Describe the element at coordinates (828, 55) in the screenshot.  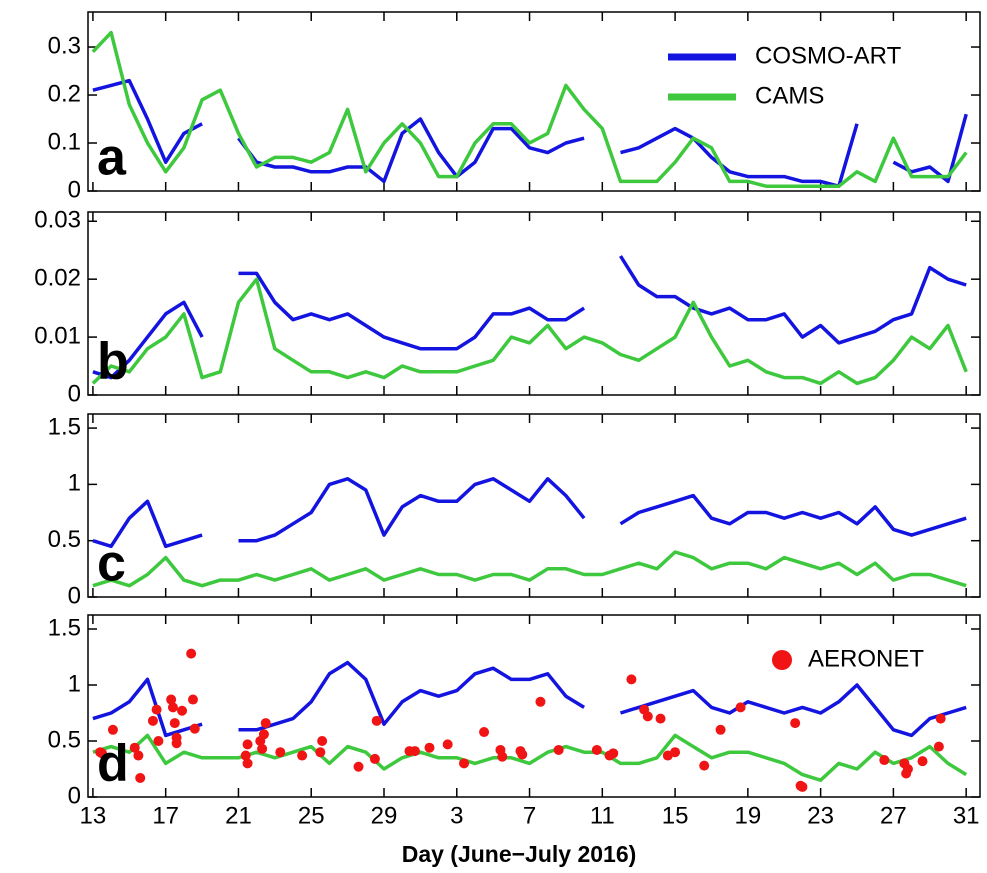
I see `legend-label: COSMO-ART` at that location.